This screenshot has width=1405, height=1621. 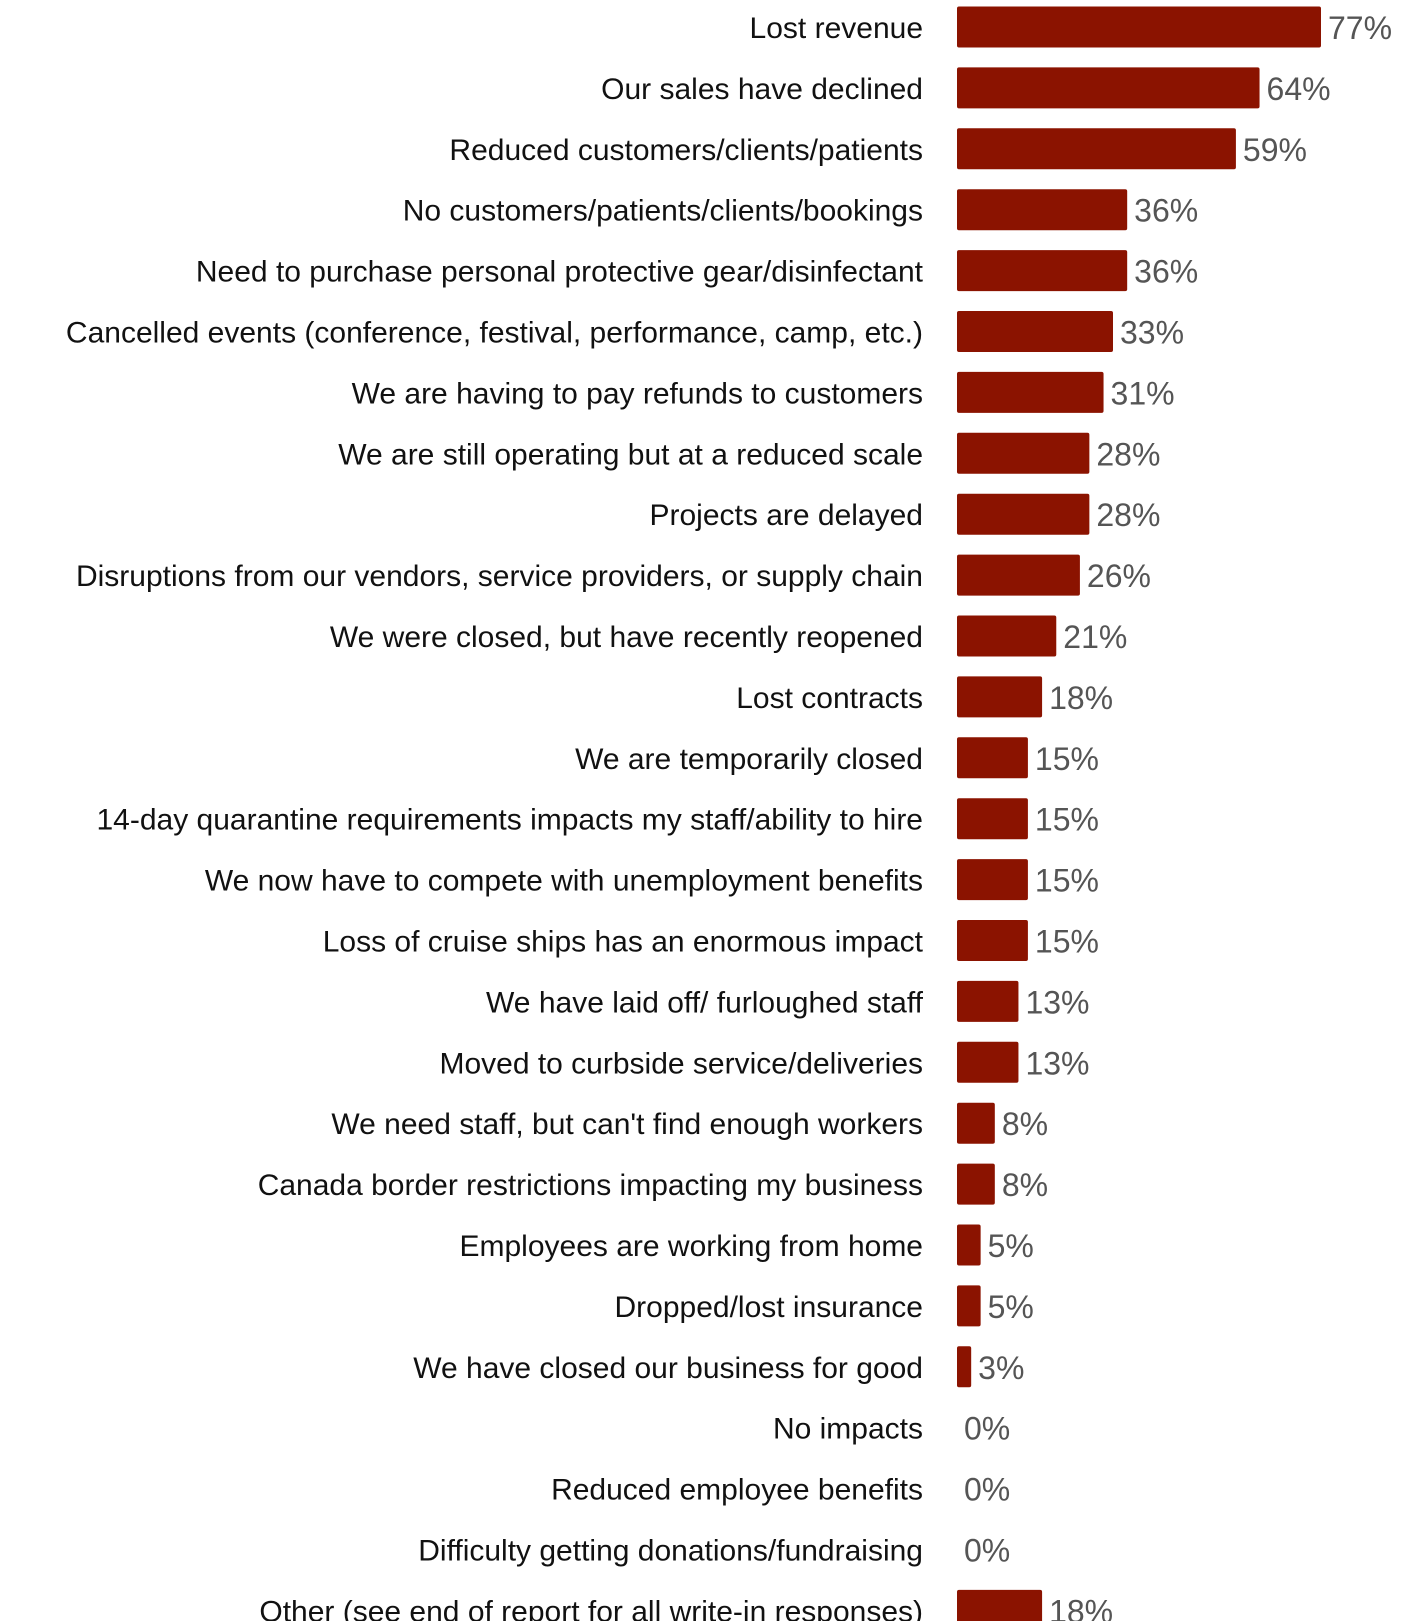 I want to click on category-label: Lost contracts, so click(x=829, y=698).